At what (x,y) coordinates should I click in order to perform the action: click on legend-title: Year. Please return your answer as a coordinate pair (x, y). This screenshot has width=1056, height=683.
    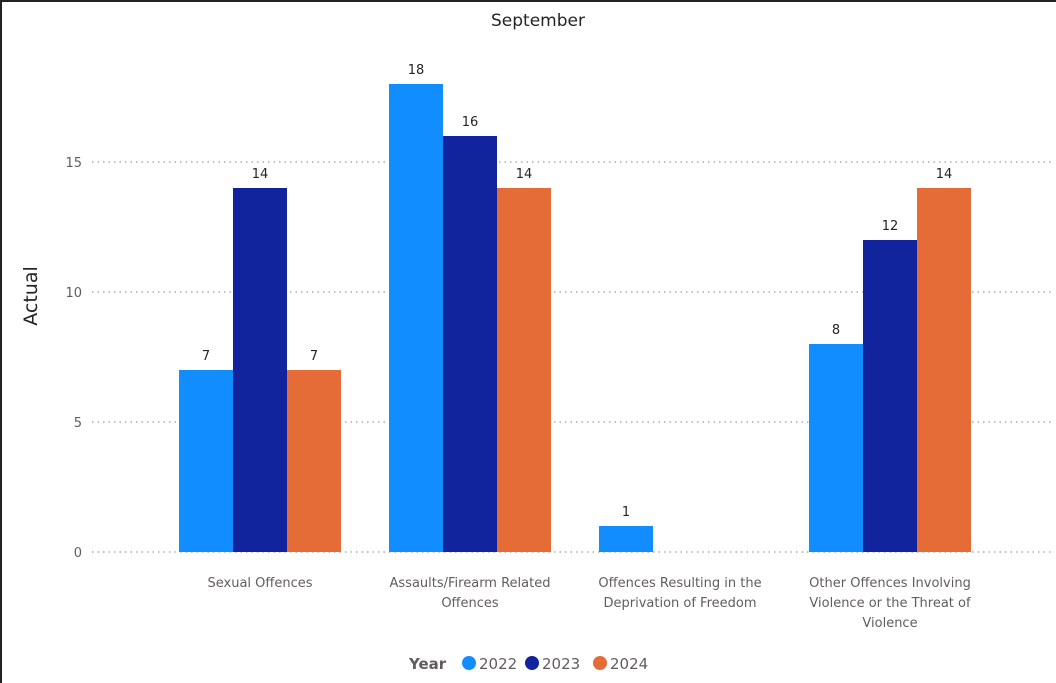
    Looking at the image, I should click on (427, 664).